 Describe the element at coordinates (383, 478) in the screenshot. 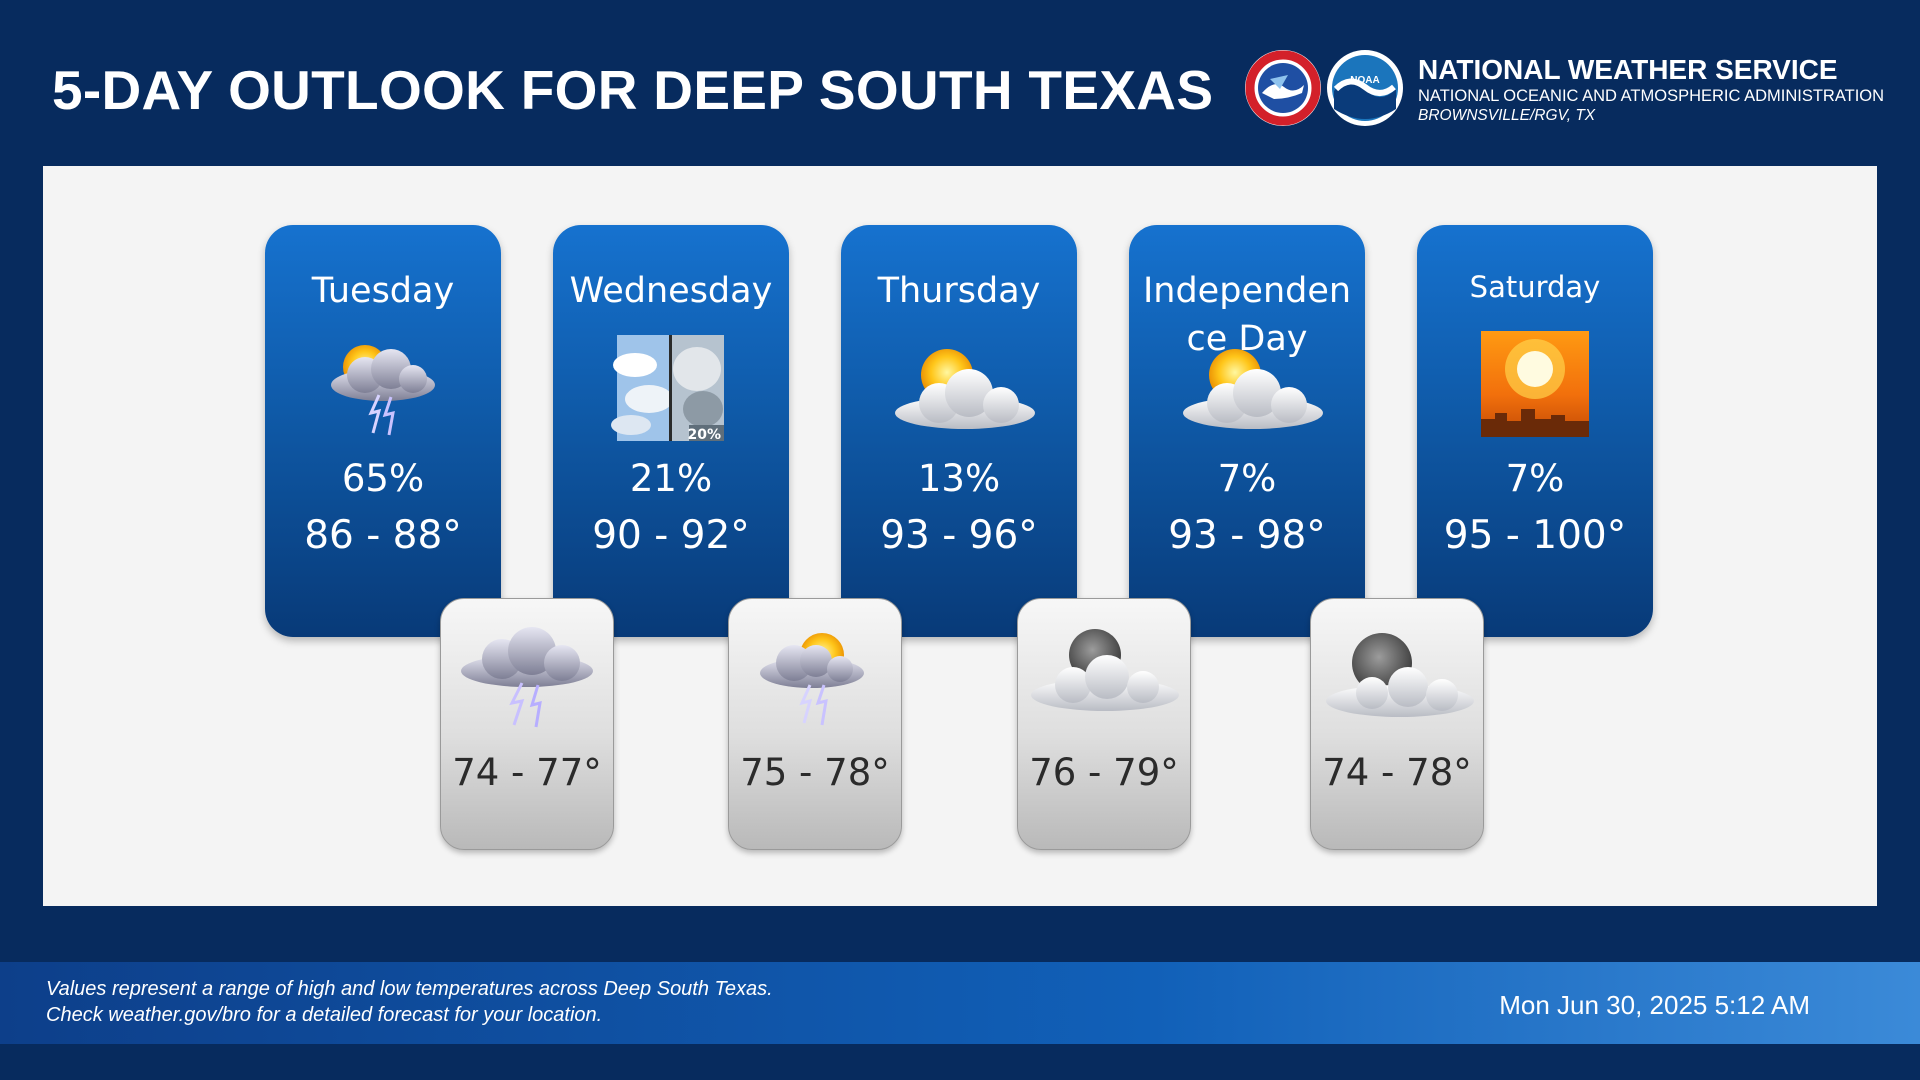

I see `precip-chance: 65%` at that location.